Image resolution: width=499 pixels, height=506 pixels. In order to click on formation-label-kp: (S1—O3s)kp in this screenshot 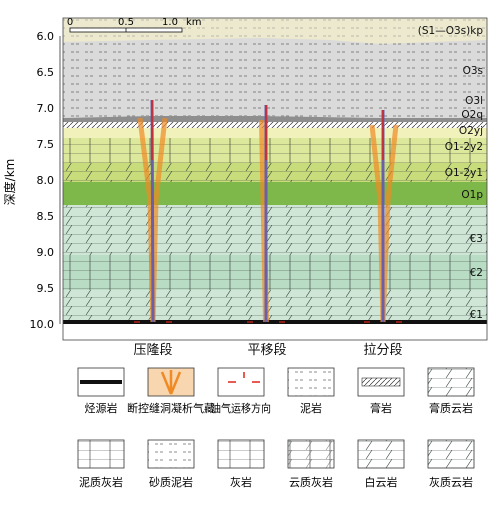, I will do `click(451, 31)`.